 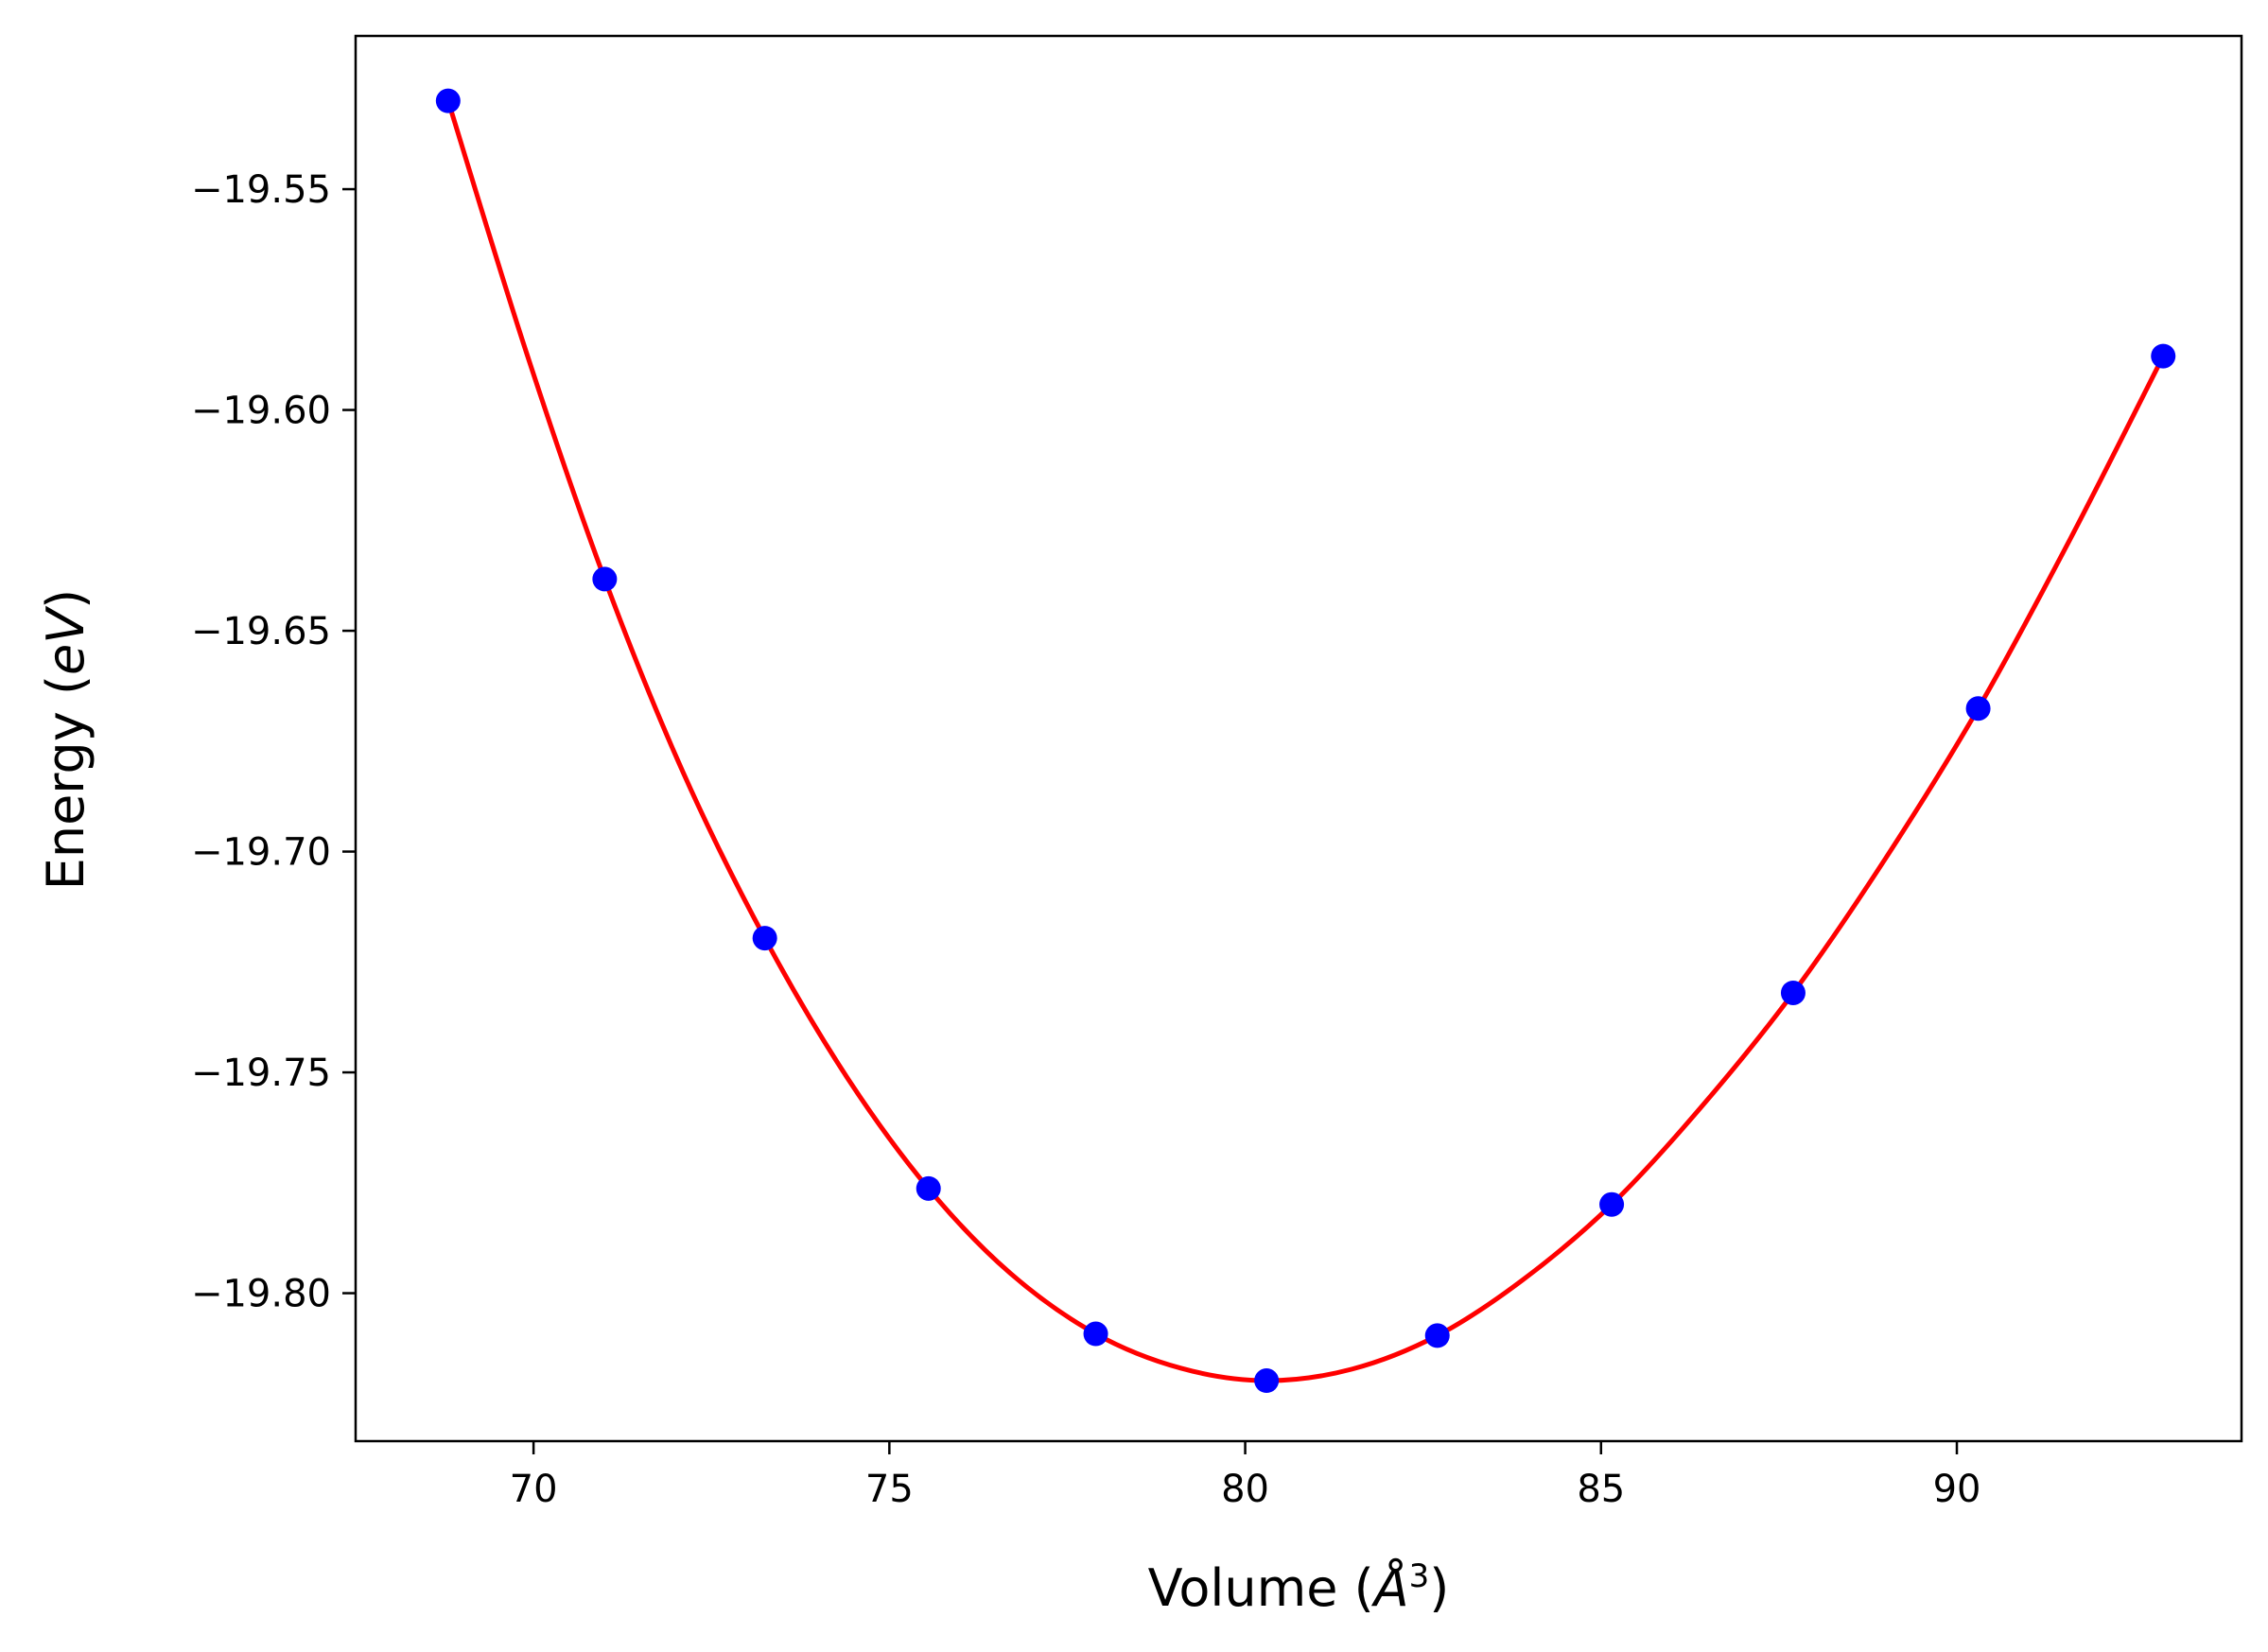 I want to click on y-axis-label: Energy (eV), so click(x=66, y=740).